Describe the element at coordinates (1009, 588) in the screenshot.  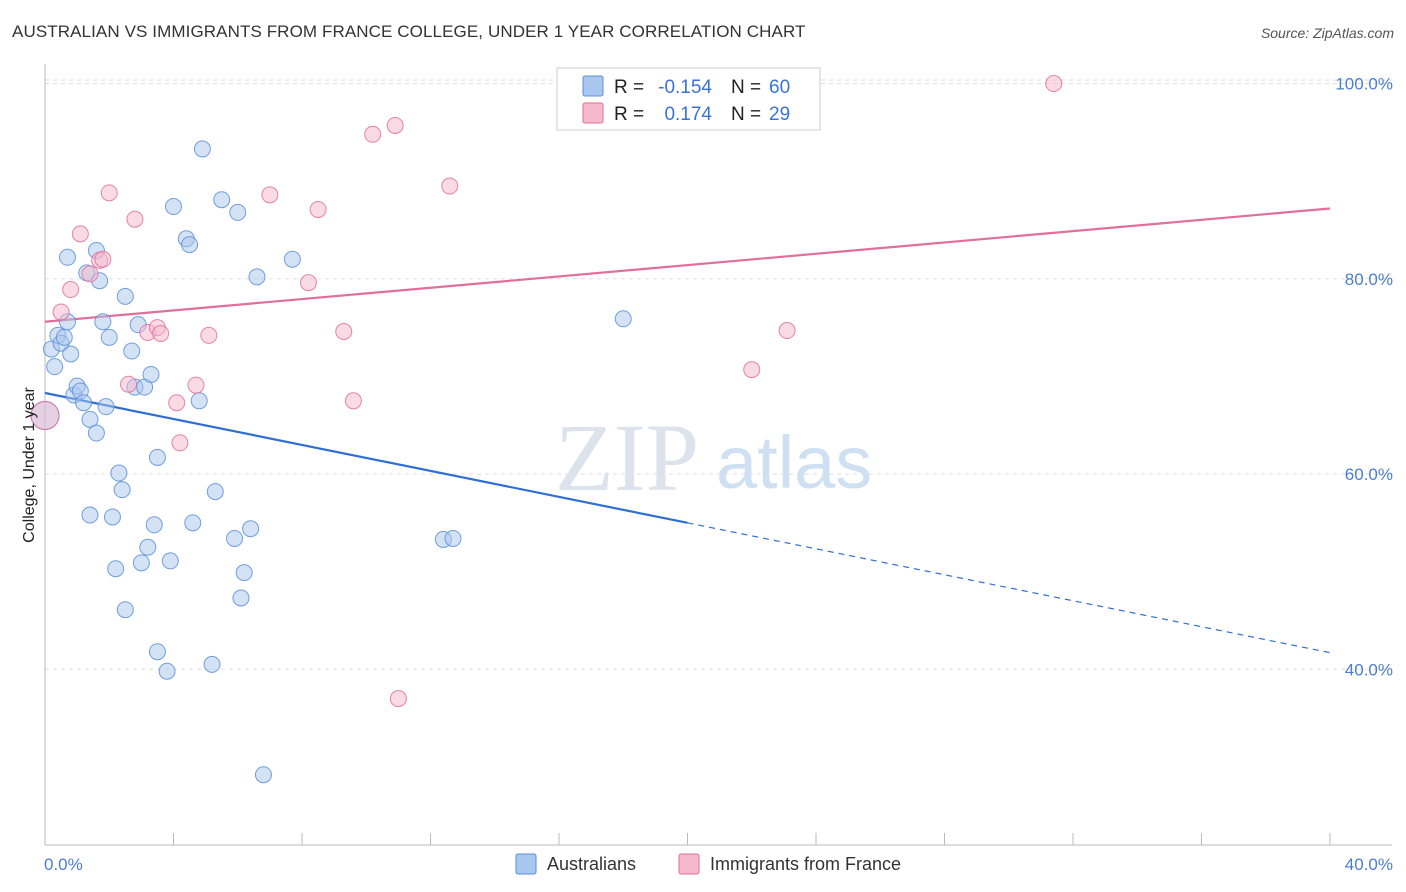
I see `australians-trend-dashed` at that location.